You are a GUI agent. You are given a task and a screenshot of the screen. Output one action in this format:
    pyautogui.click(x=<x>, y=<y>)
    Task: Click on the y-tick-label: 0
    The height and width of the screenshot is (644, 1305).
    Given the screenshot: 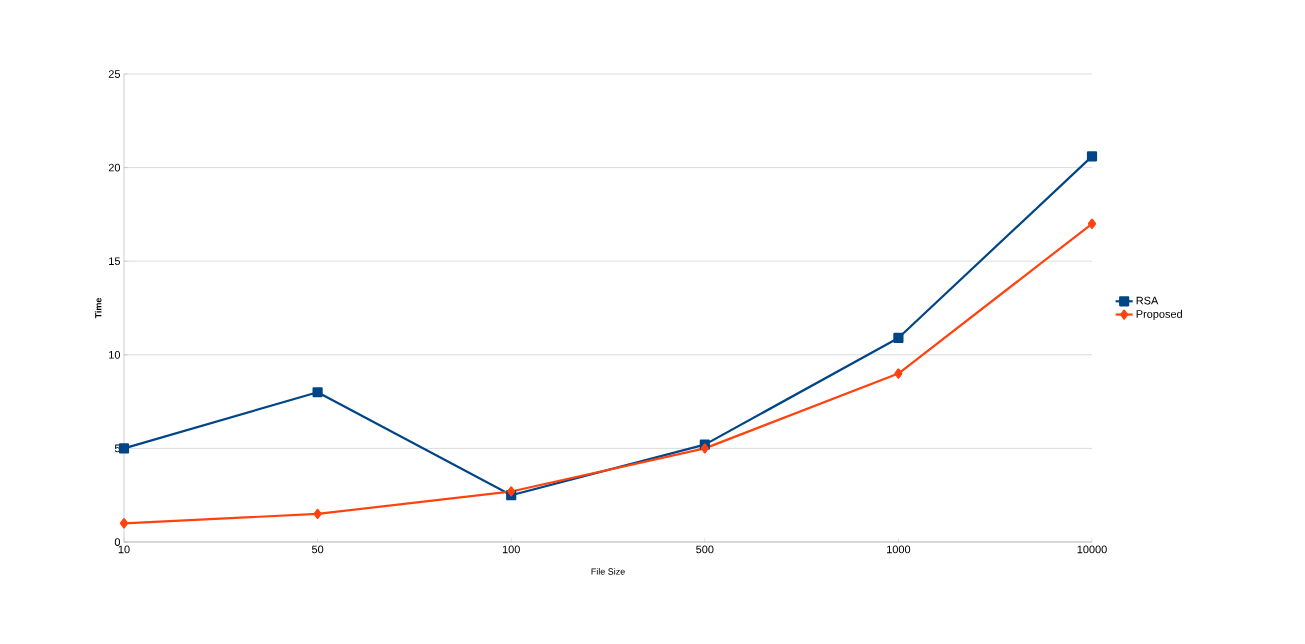 What is the action you would take?
    pyautogui.click(x=117, y=542)
    